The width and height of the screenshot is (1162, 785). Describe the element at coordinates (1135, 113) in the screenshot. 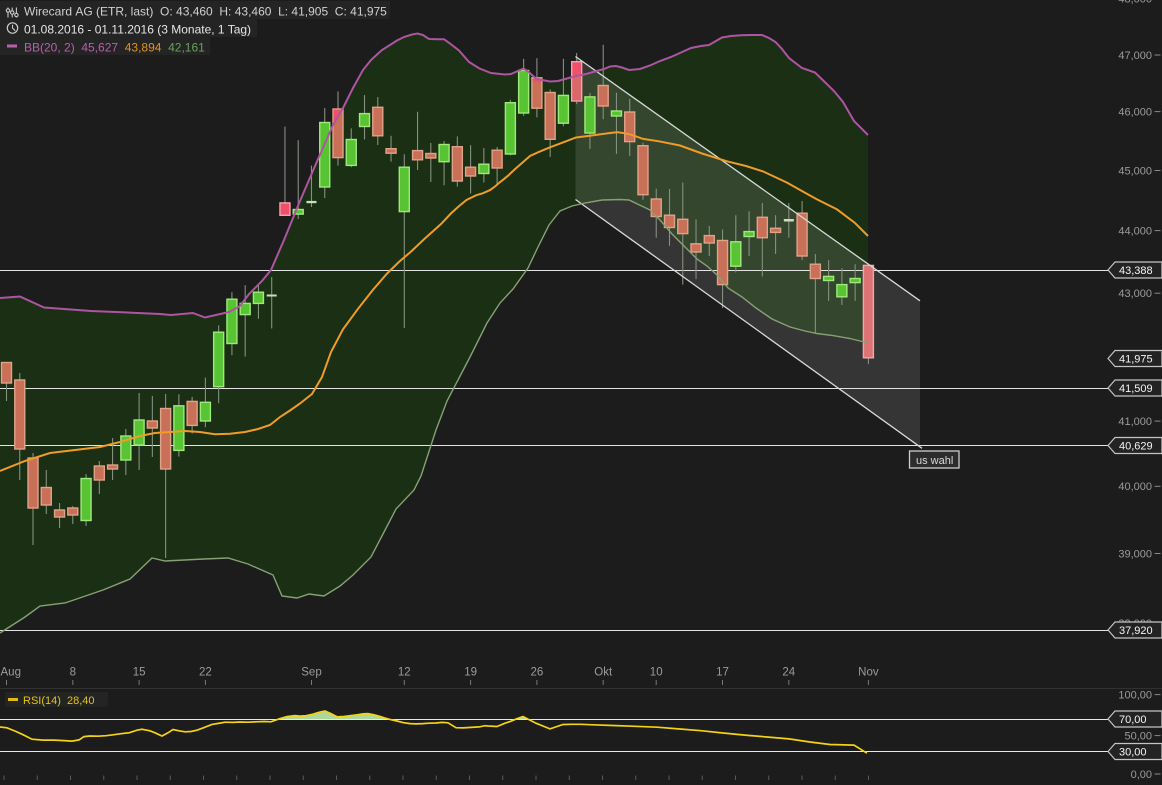

I see `svg-text: 46,000` at that location.